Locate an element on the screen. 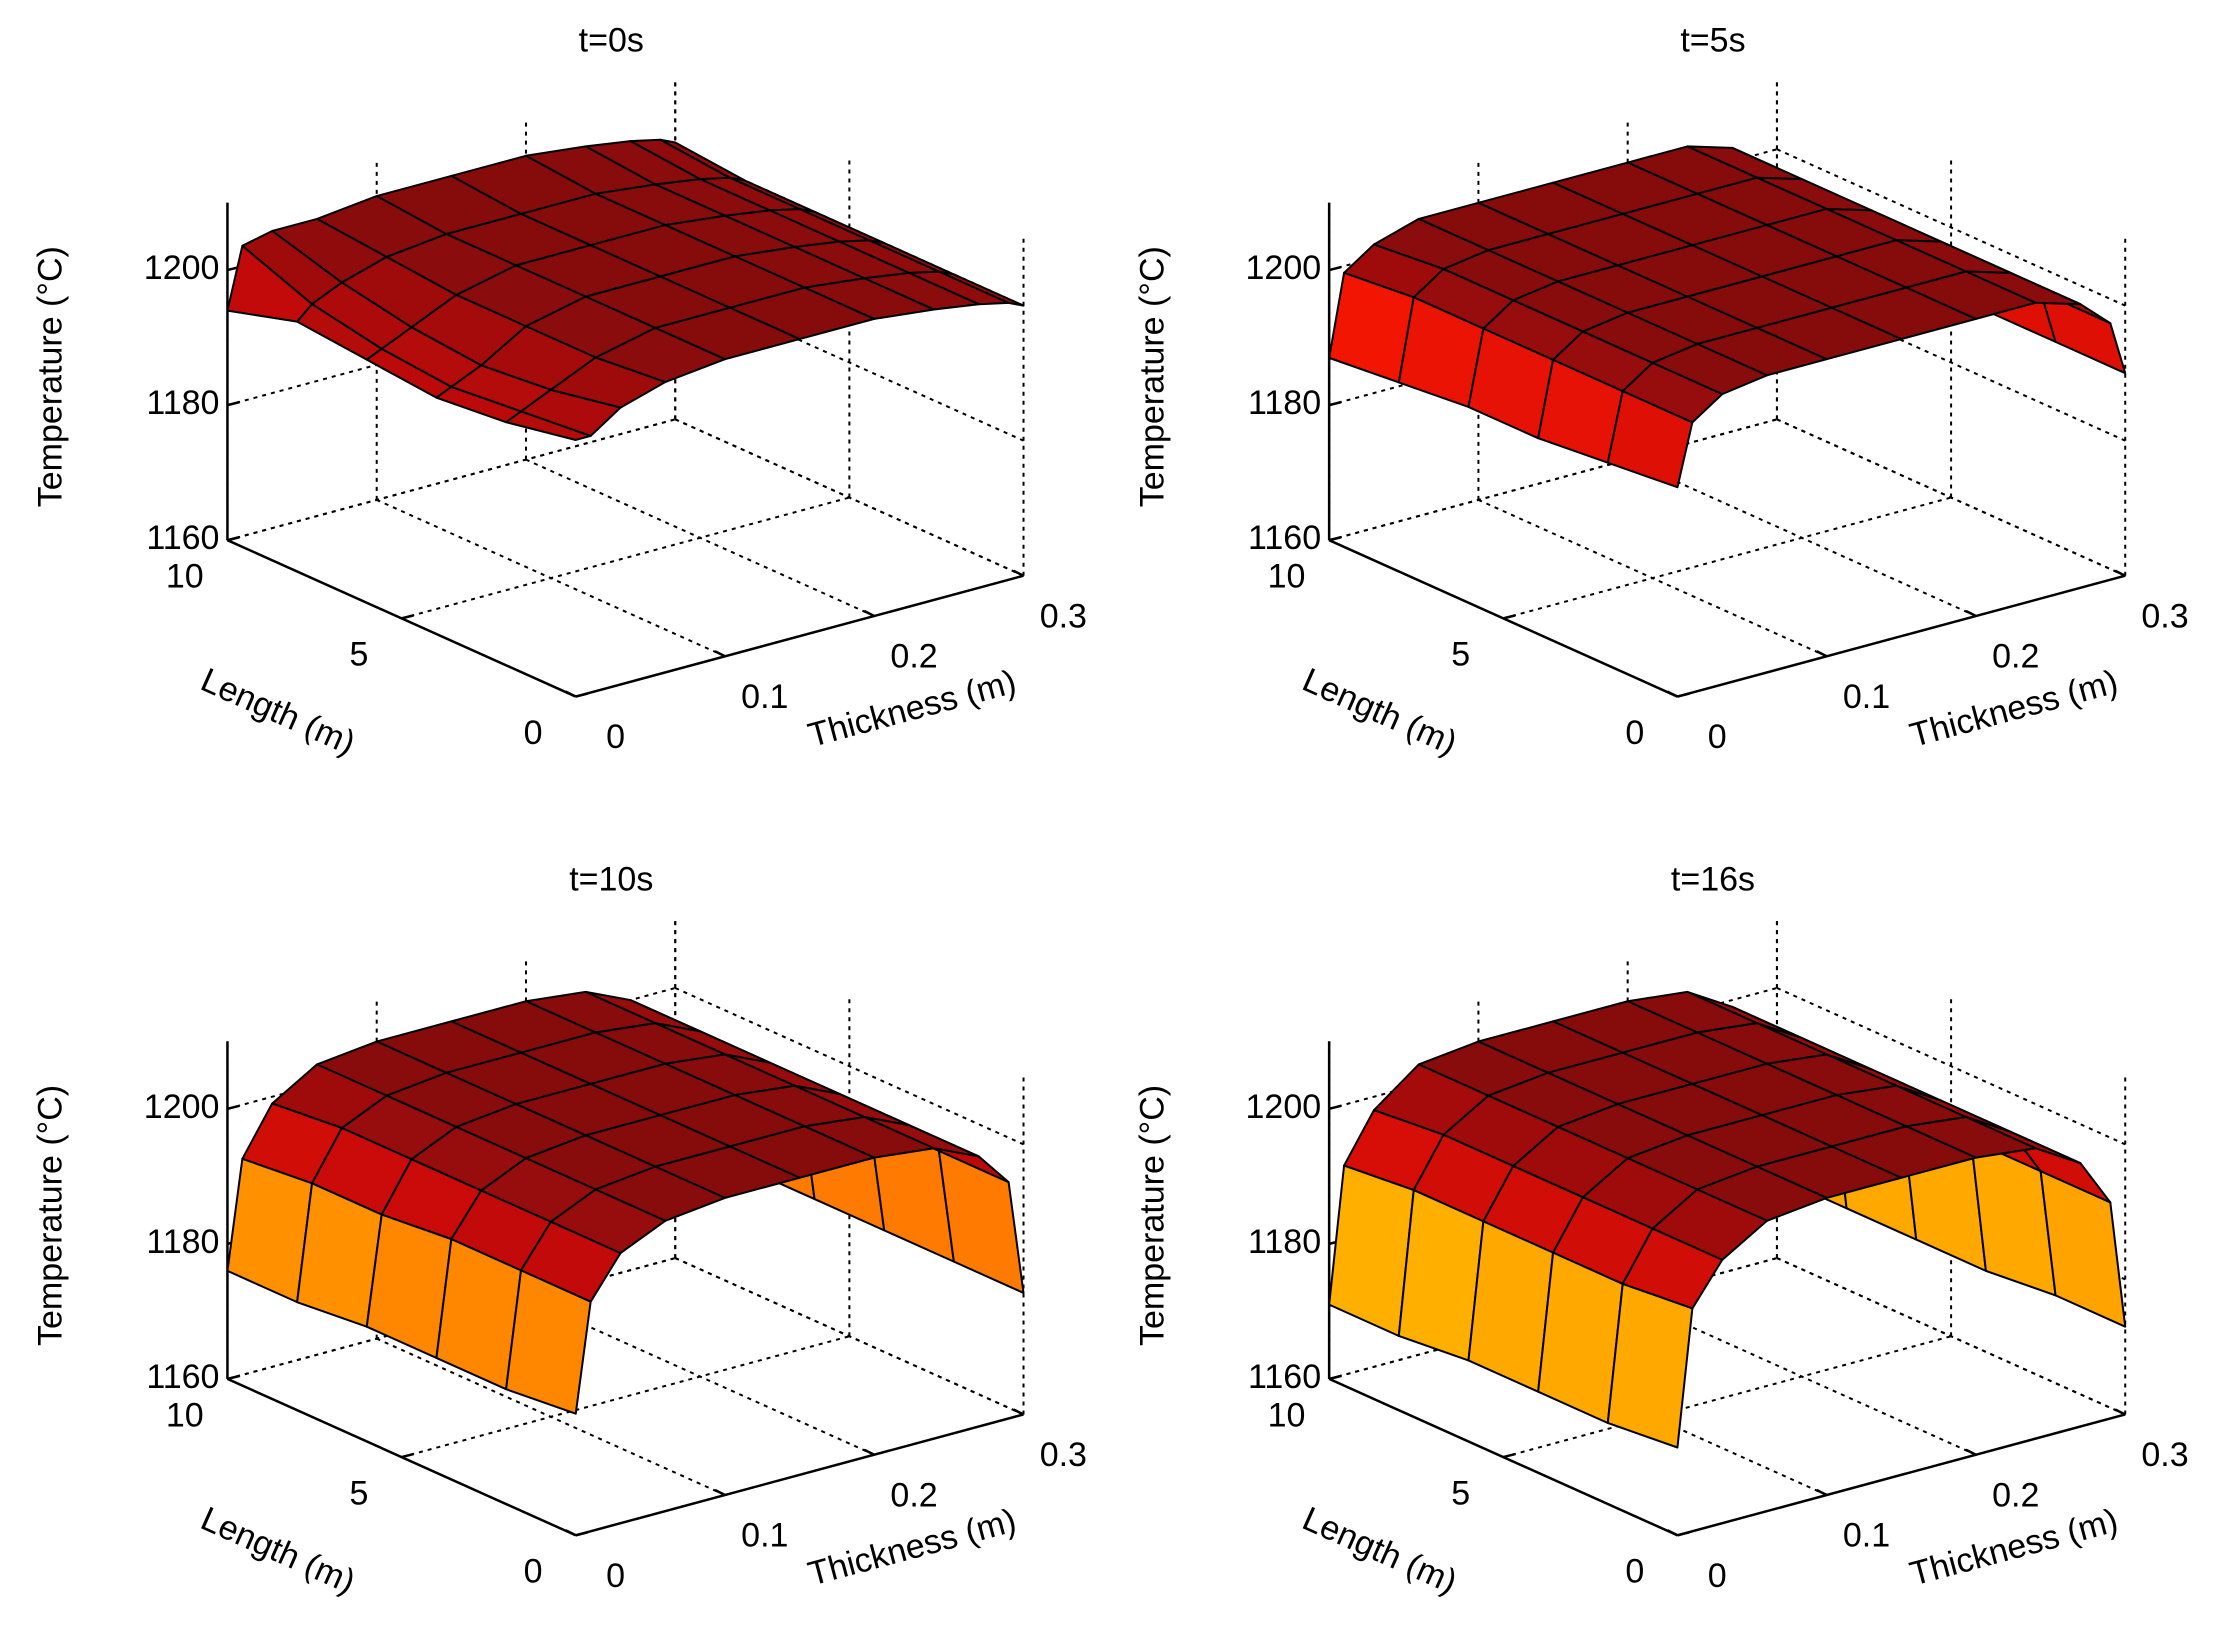 The height and width of the screenshot is (1630, 2229). panel-title: t=16s is located at coordinates (1713, 879).